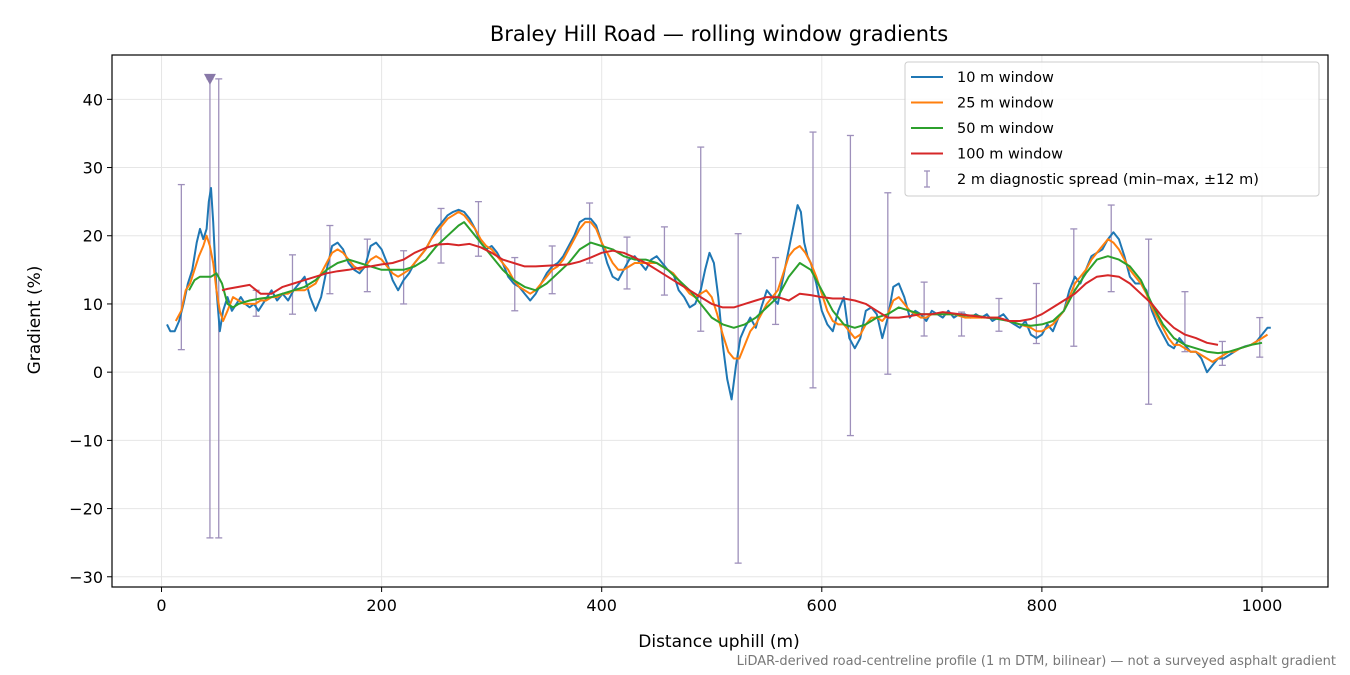 The image size is (1350, 675). I want to click on y-axis-label: Gradient (%), so click(35, 320).